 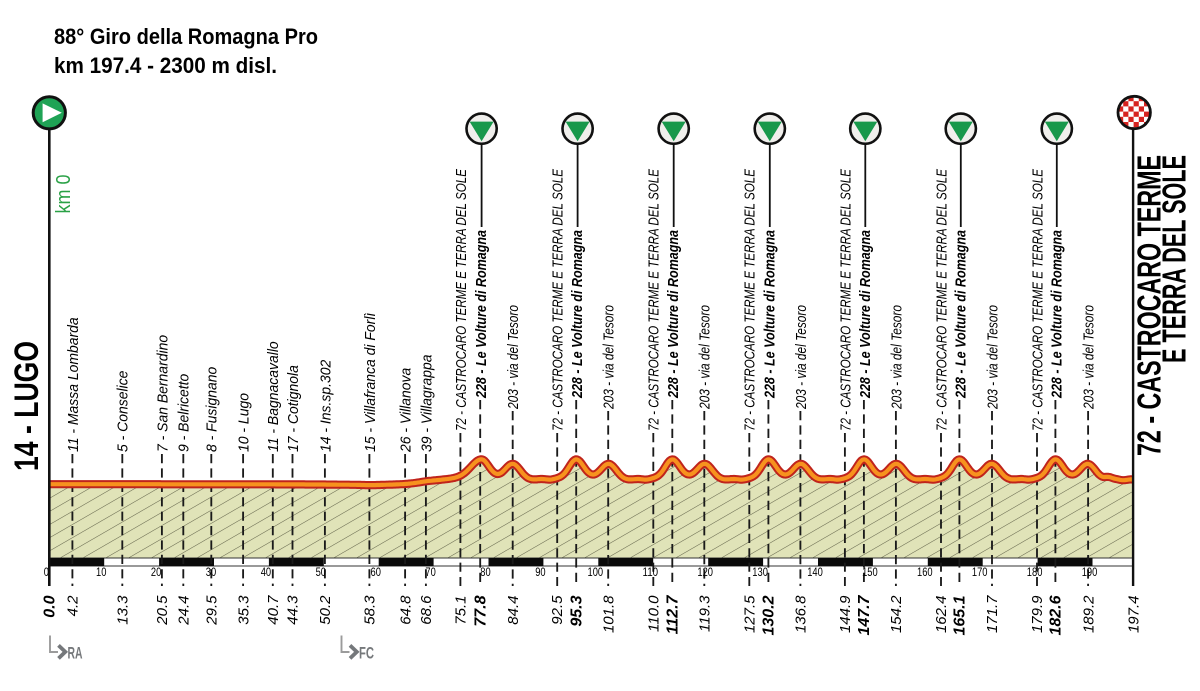 I want to click on svg-text: FC, so click(x=366, y=653).